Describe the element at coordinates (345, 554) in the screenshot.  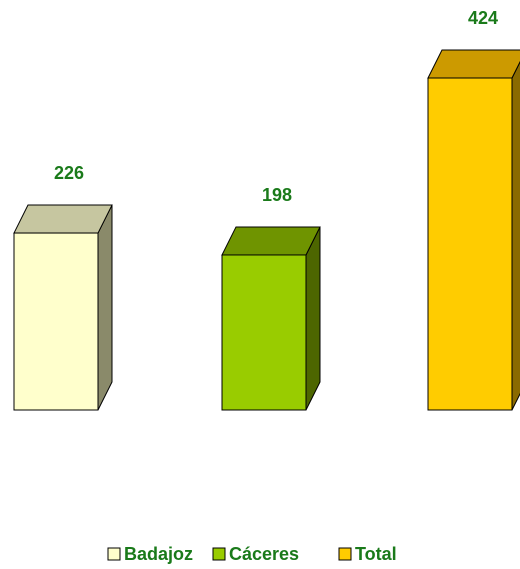
I see `legend-swatch-total` at that location.